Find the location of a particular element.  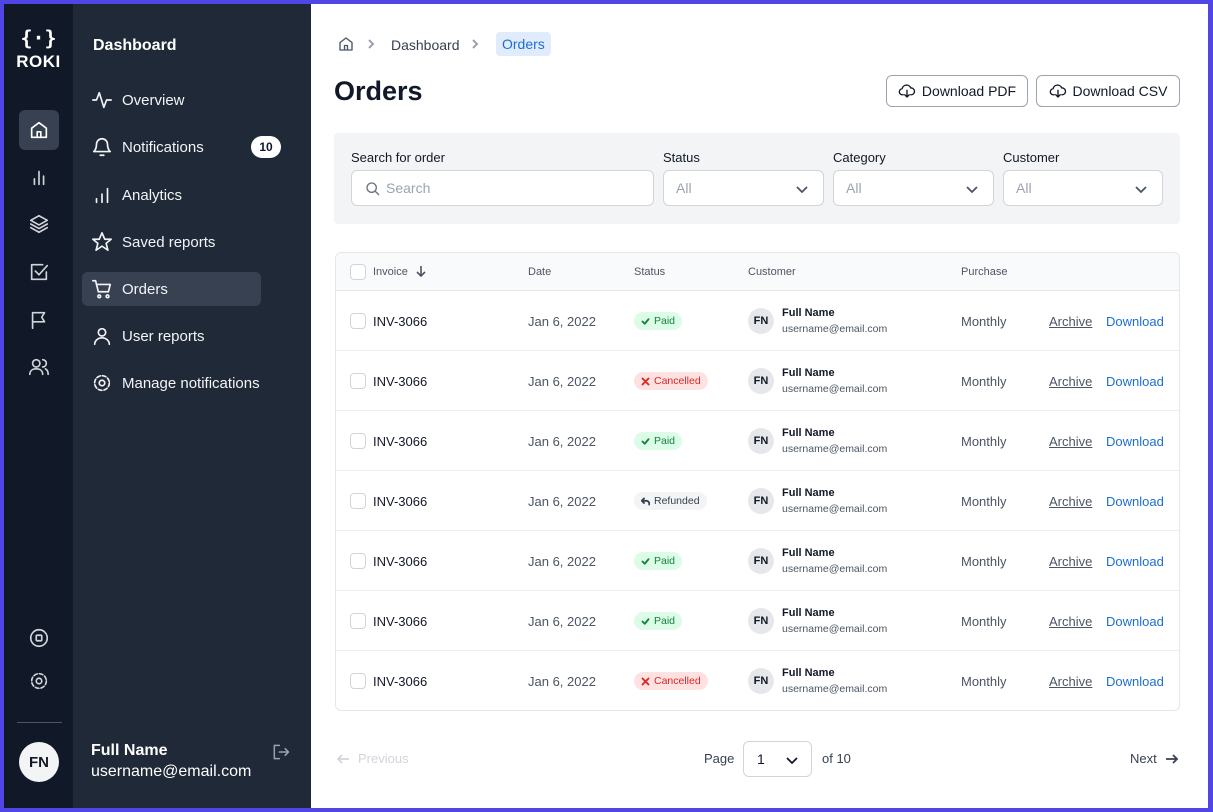

status-cell: Cancelled is located at coordinates (671, 381).